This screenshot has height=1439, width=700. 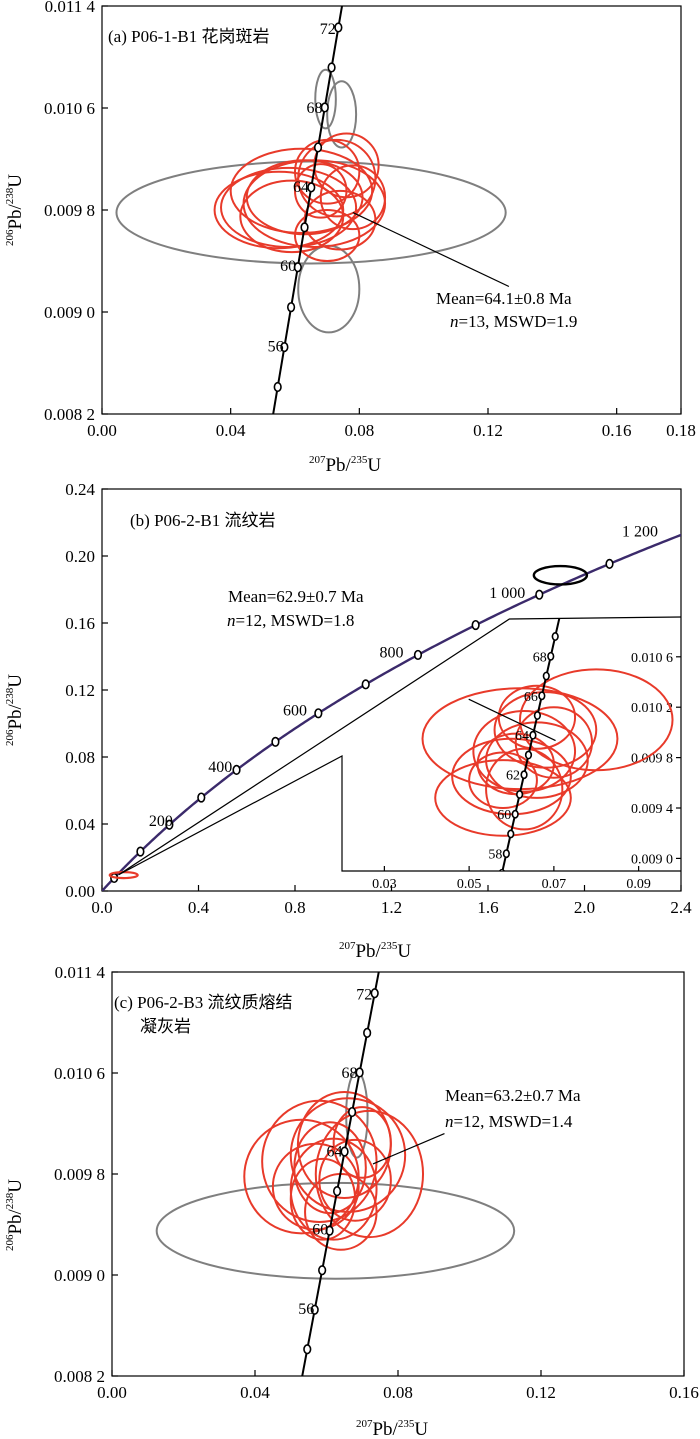 What do you see at coordinates (69, 108) in the screenshot?
I see `panel-a-ytick-label: 0.010 6` at bounding box center [69, 108].